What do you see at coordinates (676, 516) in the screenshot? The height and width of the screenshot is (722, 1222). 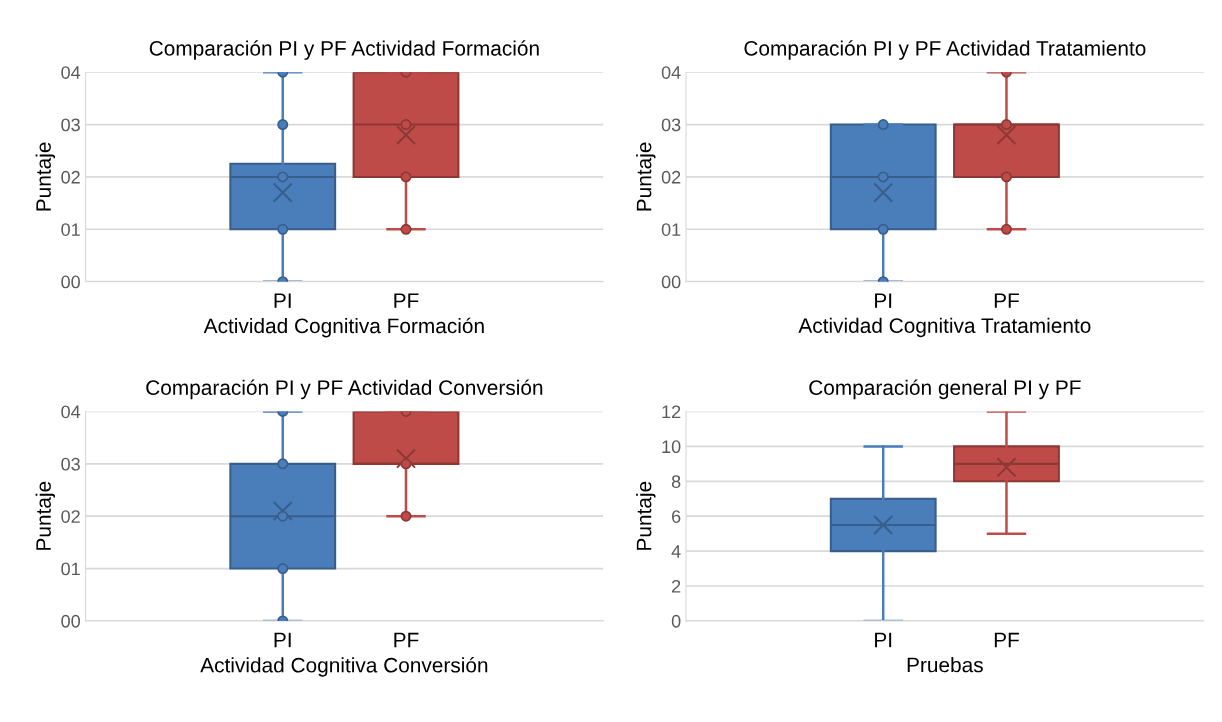 I see `y-tick-label: 6` at bounding box center [676, 516].